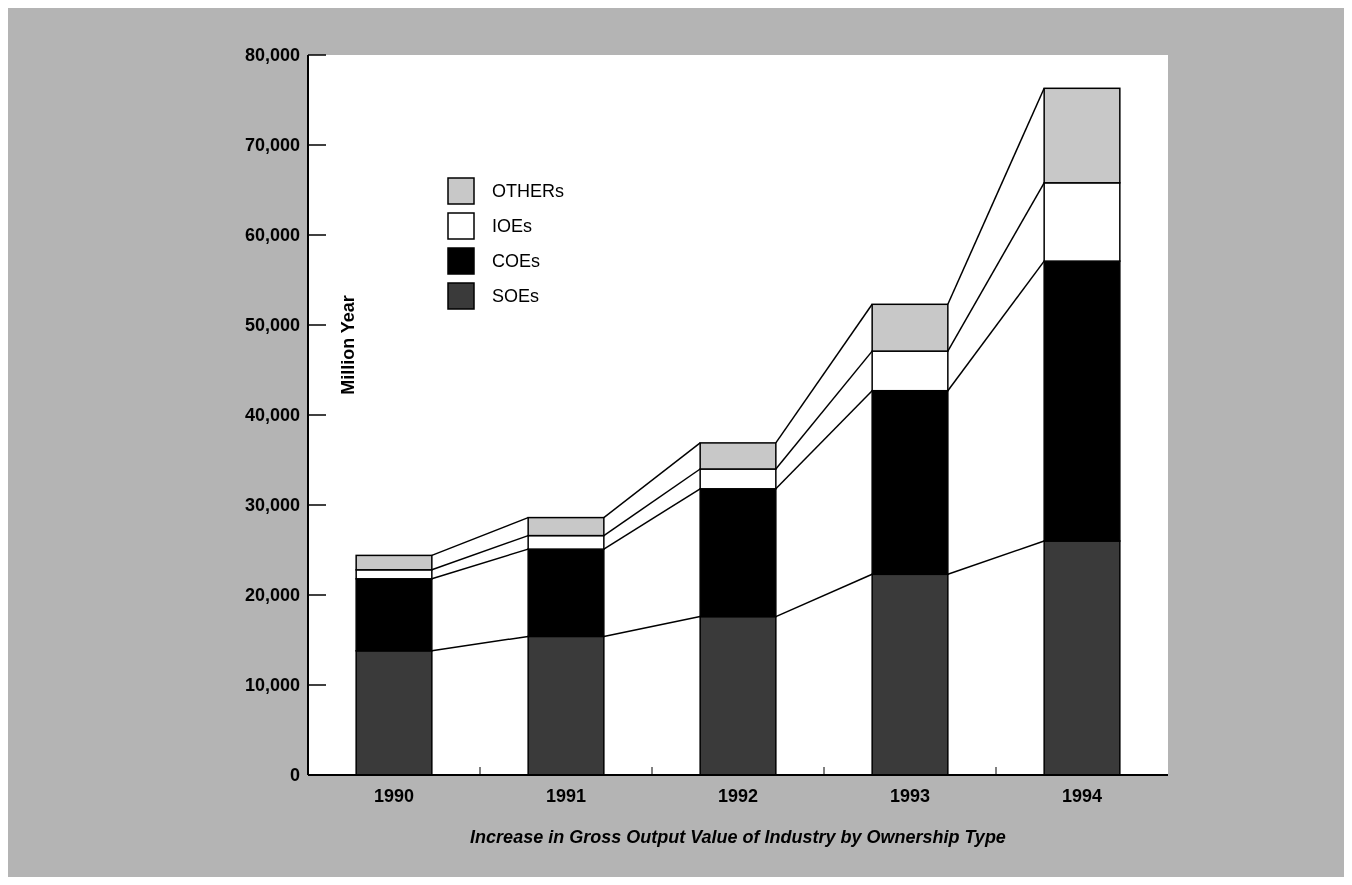 The width and height of the screenshot is (1352, 885). What do you see at coordinates (348, 345) in the screenshot?
I see `y-axis-title: Million Year` at bounding box center [348, 345].